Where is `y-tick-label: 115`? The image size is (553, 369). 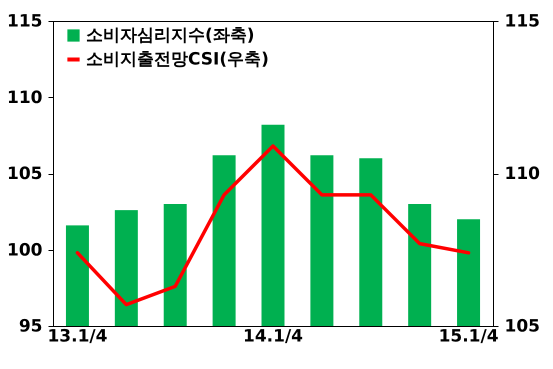
y-tick-label: 115 is located at coordinates (24, 22).